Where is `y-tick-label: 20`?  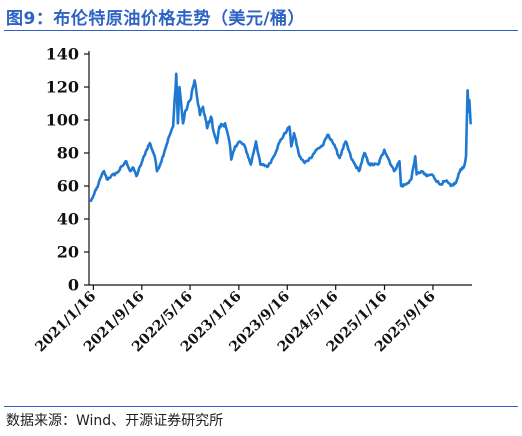 y-tick-label: 20 is located at coordinates (68, 252).